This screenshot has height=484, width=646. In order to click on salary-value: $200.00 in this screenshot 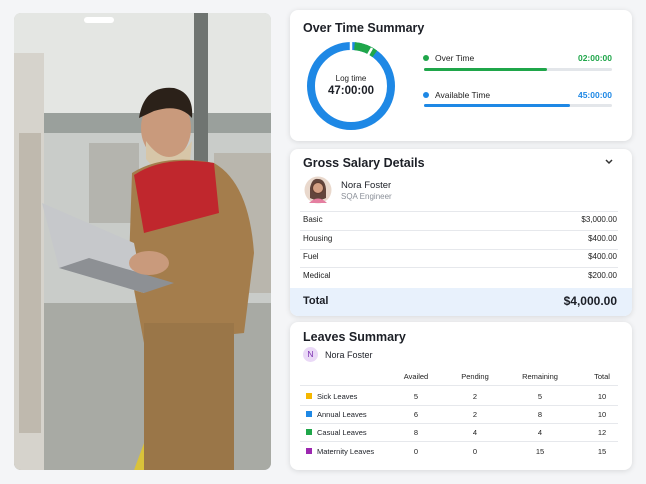, I will do `click(602, 275)`.